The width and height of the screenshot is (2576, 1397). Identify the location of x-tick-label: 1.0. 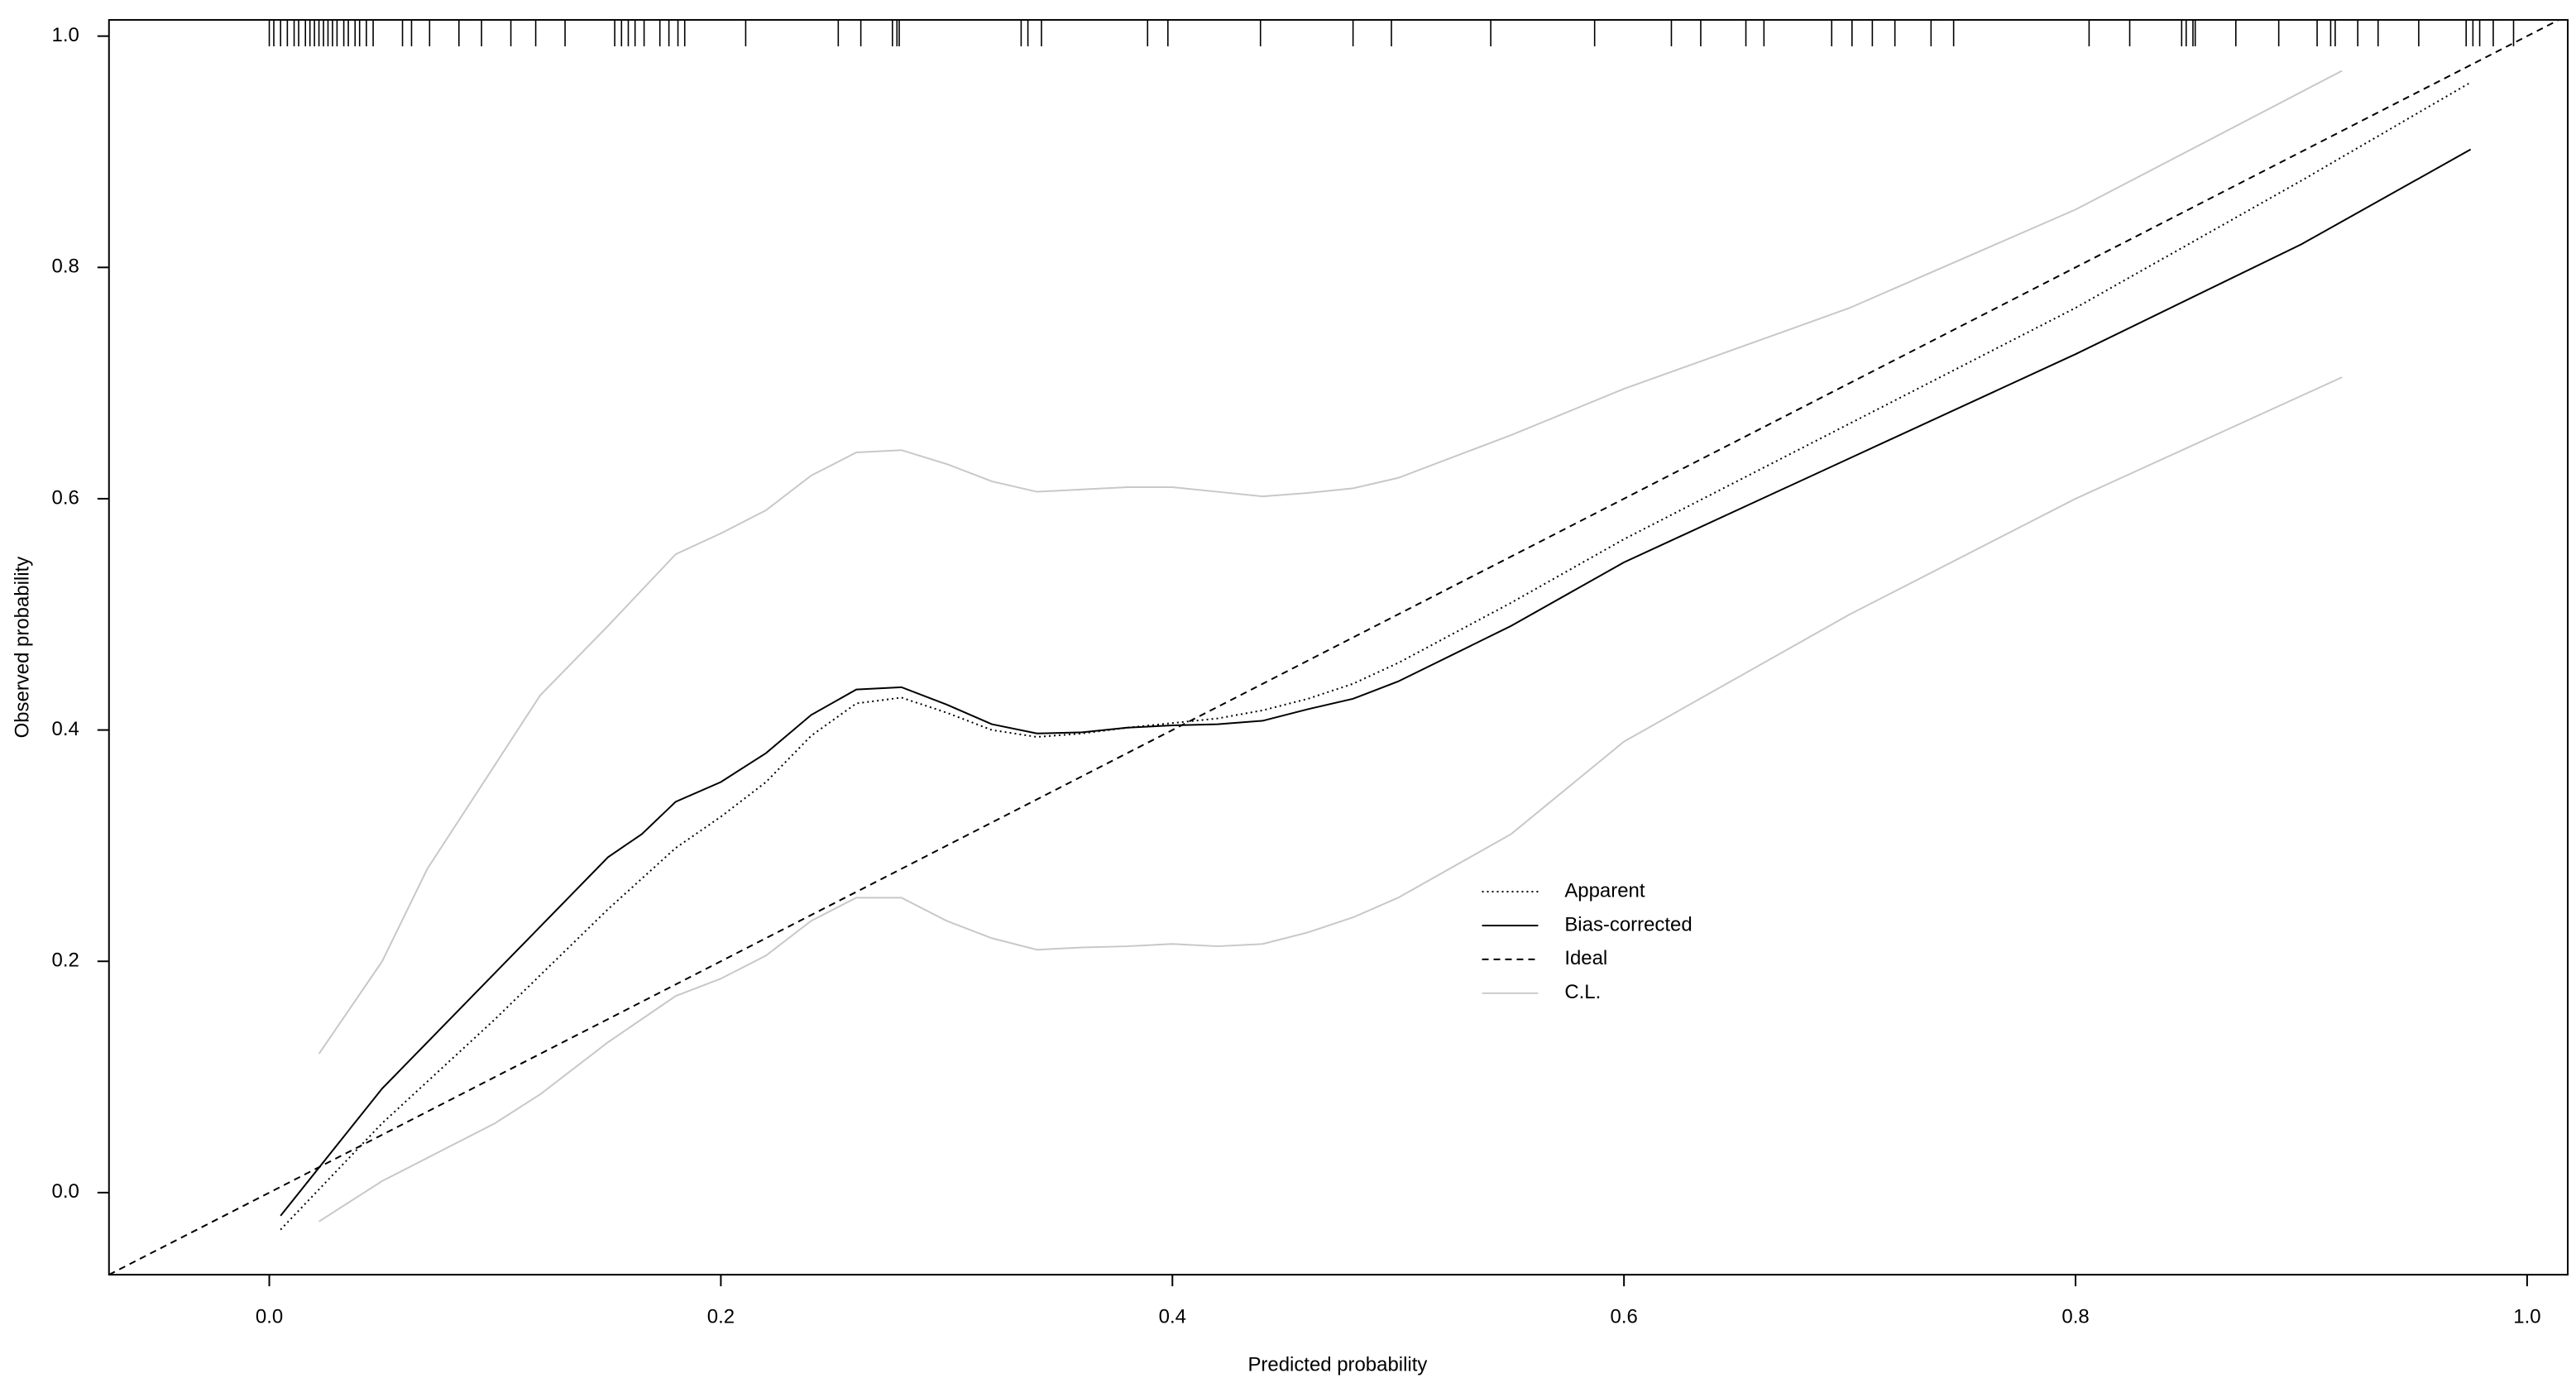
(2526, 1316).